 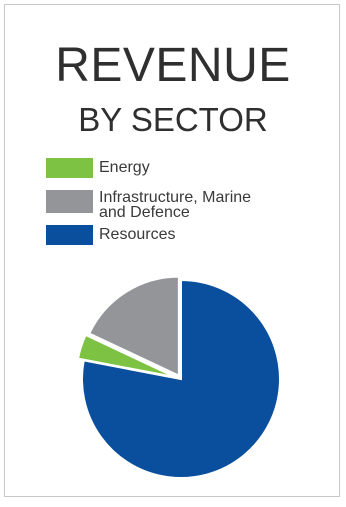 What do you see at coordinates (175, 205) in the screenshot?
I see `legend-label-infrastructure: Infrastructure, Marine and Defence` at bounding box center [175, 205].